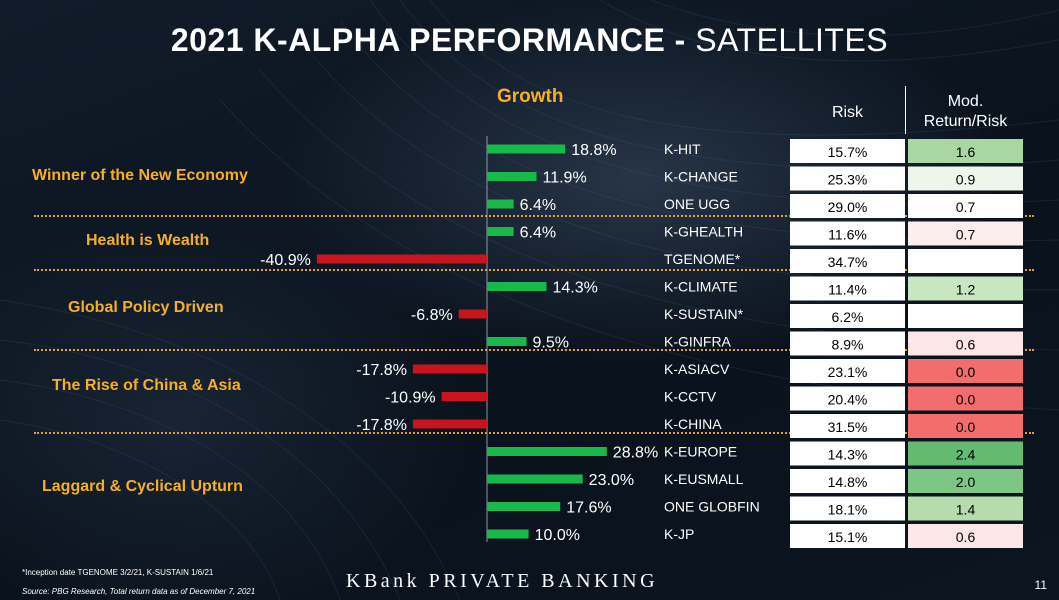  Describe the element at coordinates (381, 370) in the screenshot. I see `bar-value-label: -17.8%` at that location.